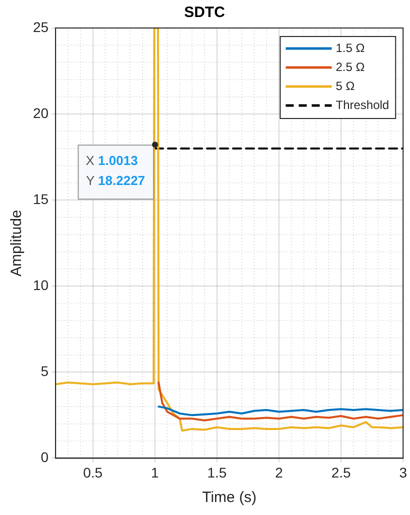 The image size is (410, 515). Describe the element at coordinates (341, 472) in the screenshot. I see `x-tick-label: 2.5` at that location.